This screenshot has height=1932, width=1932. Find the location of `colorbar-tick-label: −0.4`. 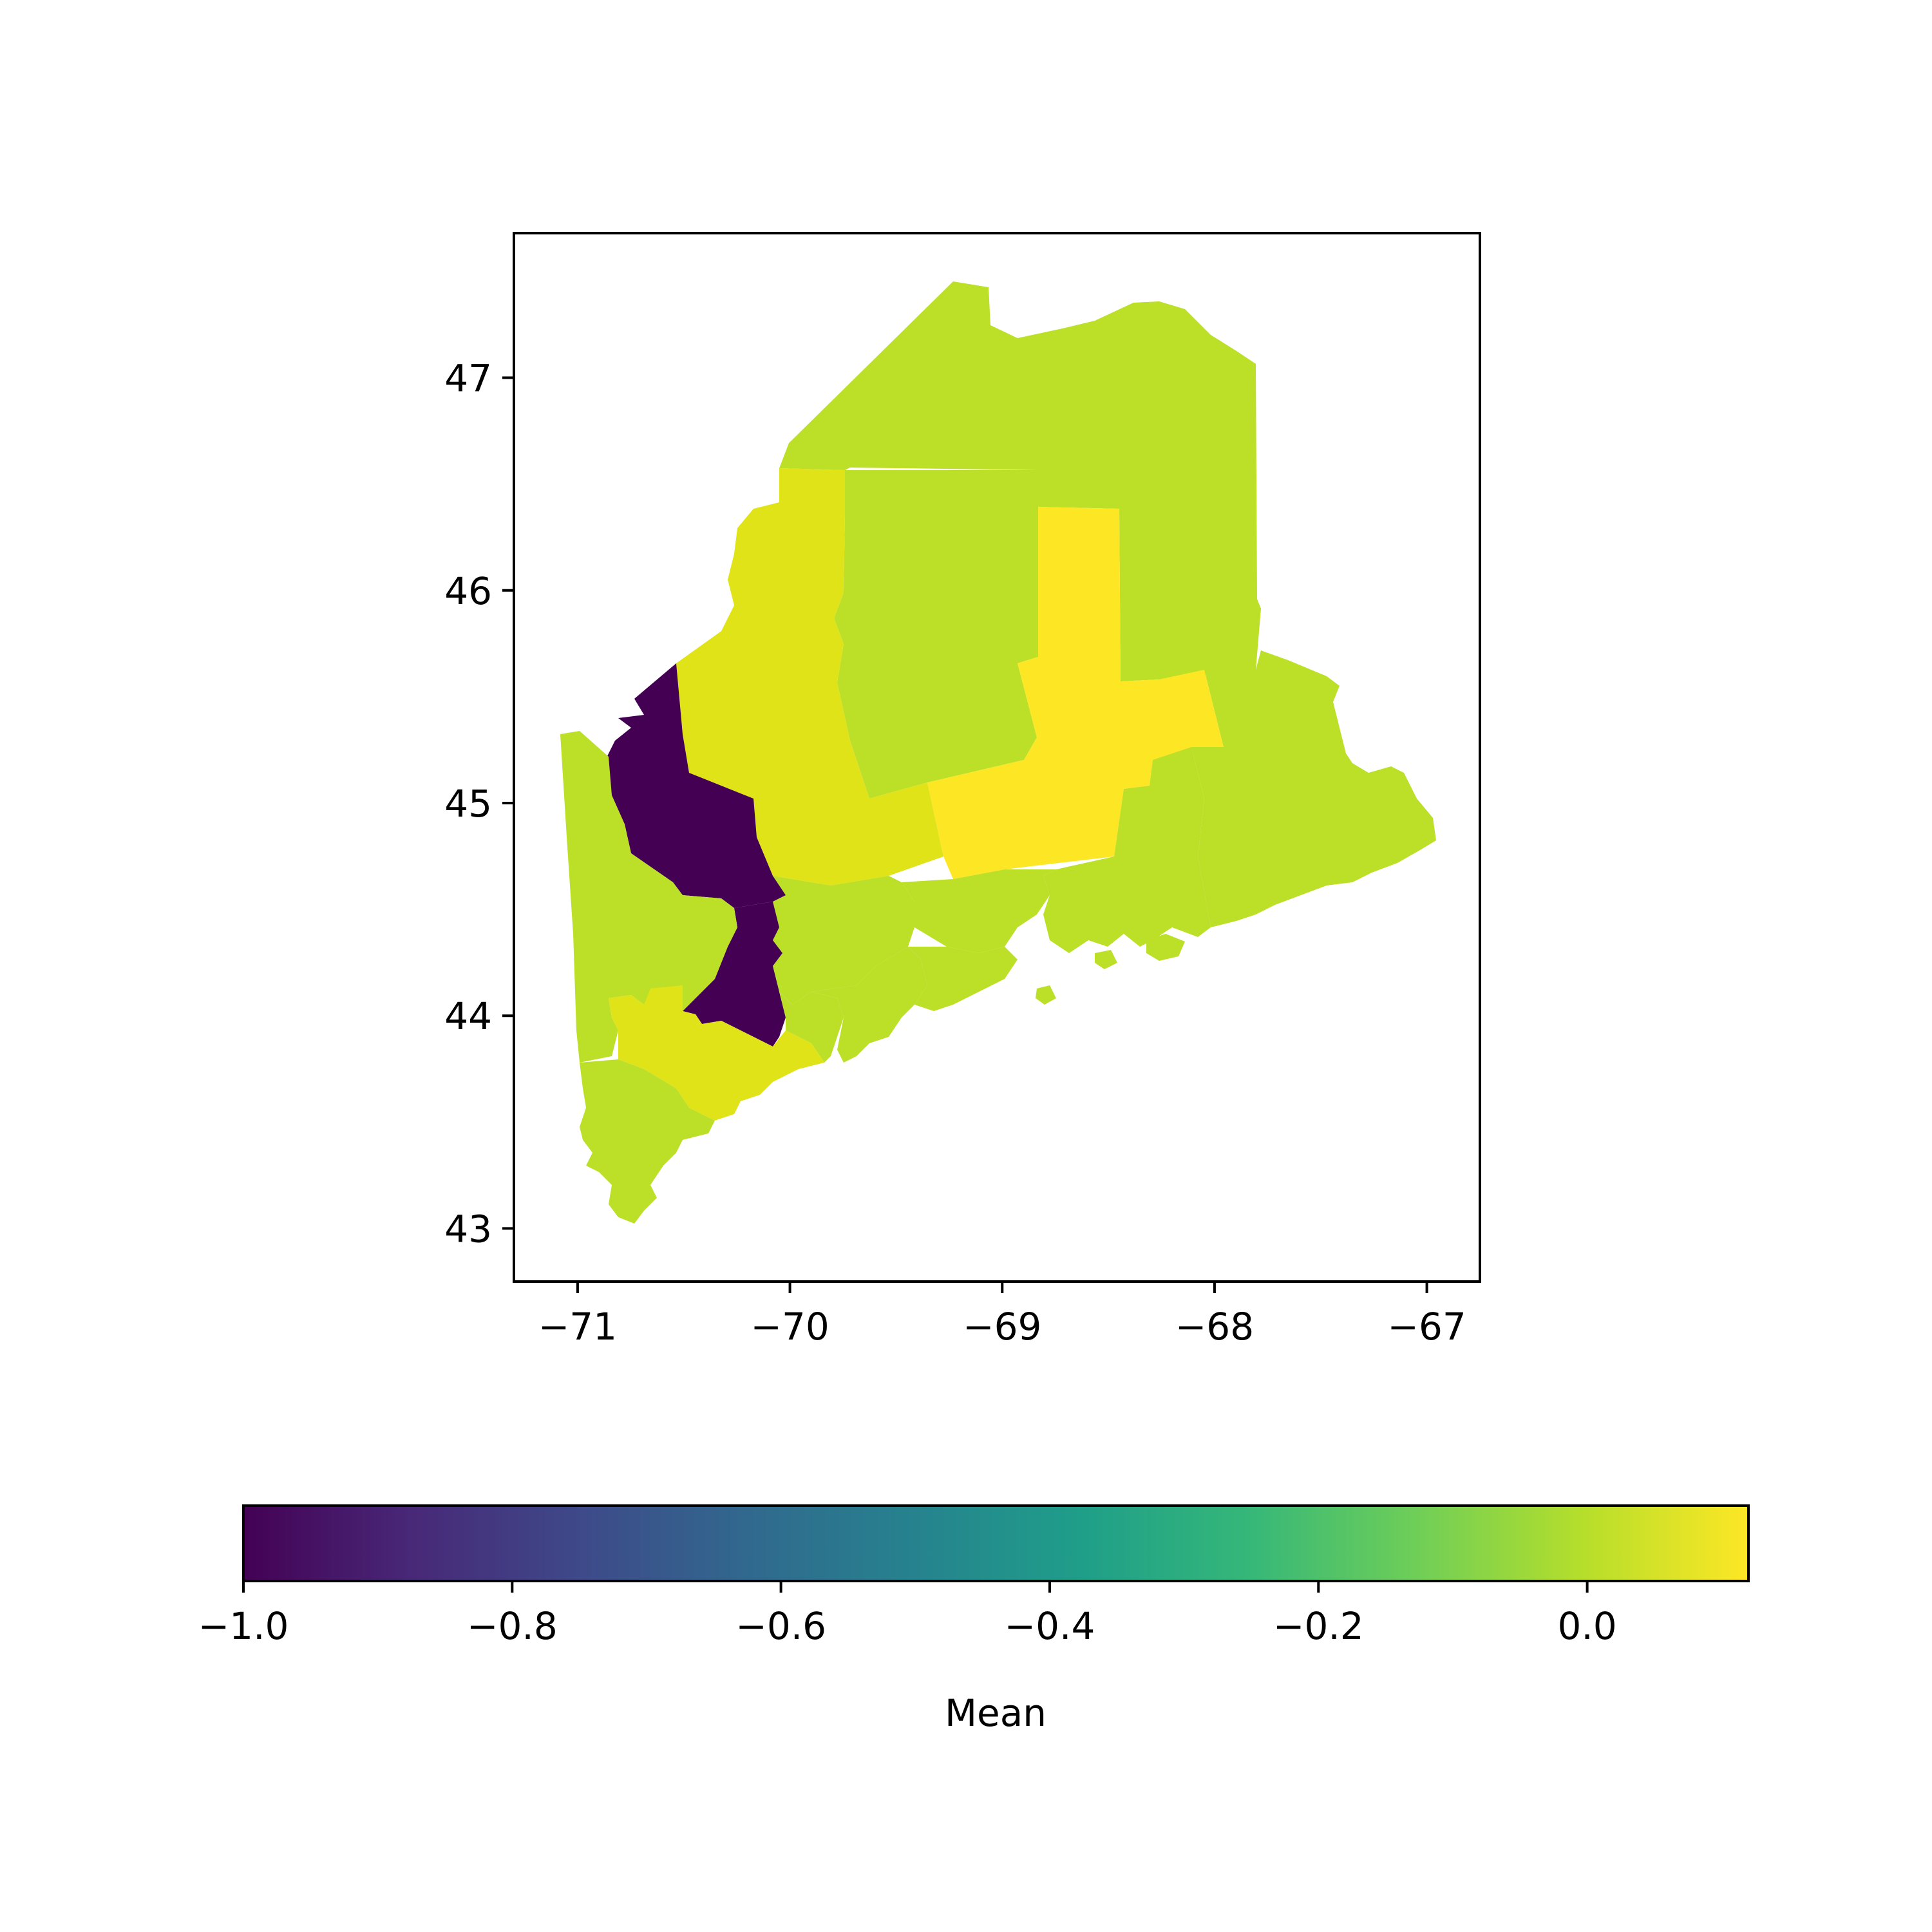

colorbar-tick-label: −0.4 is located at coordinates (1050, 1626).